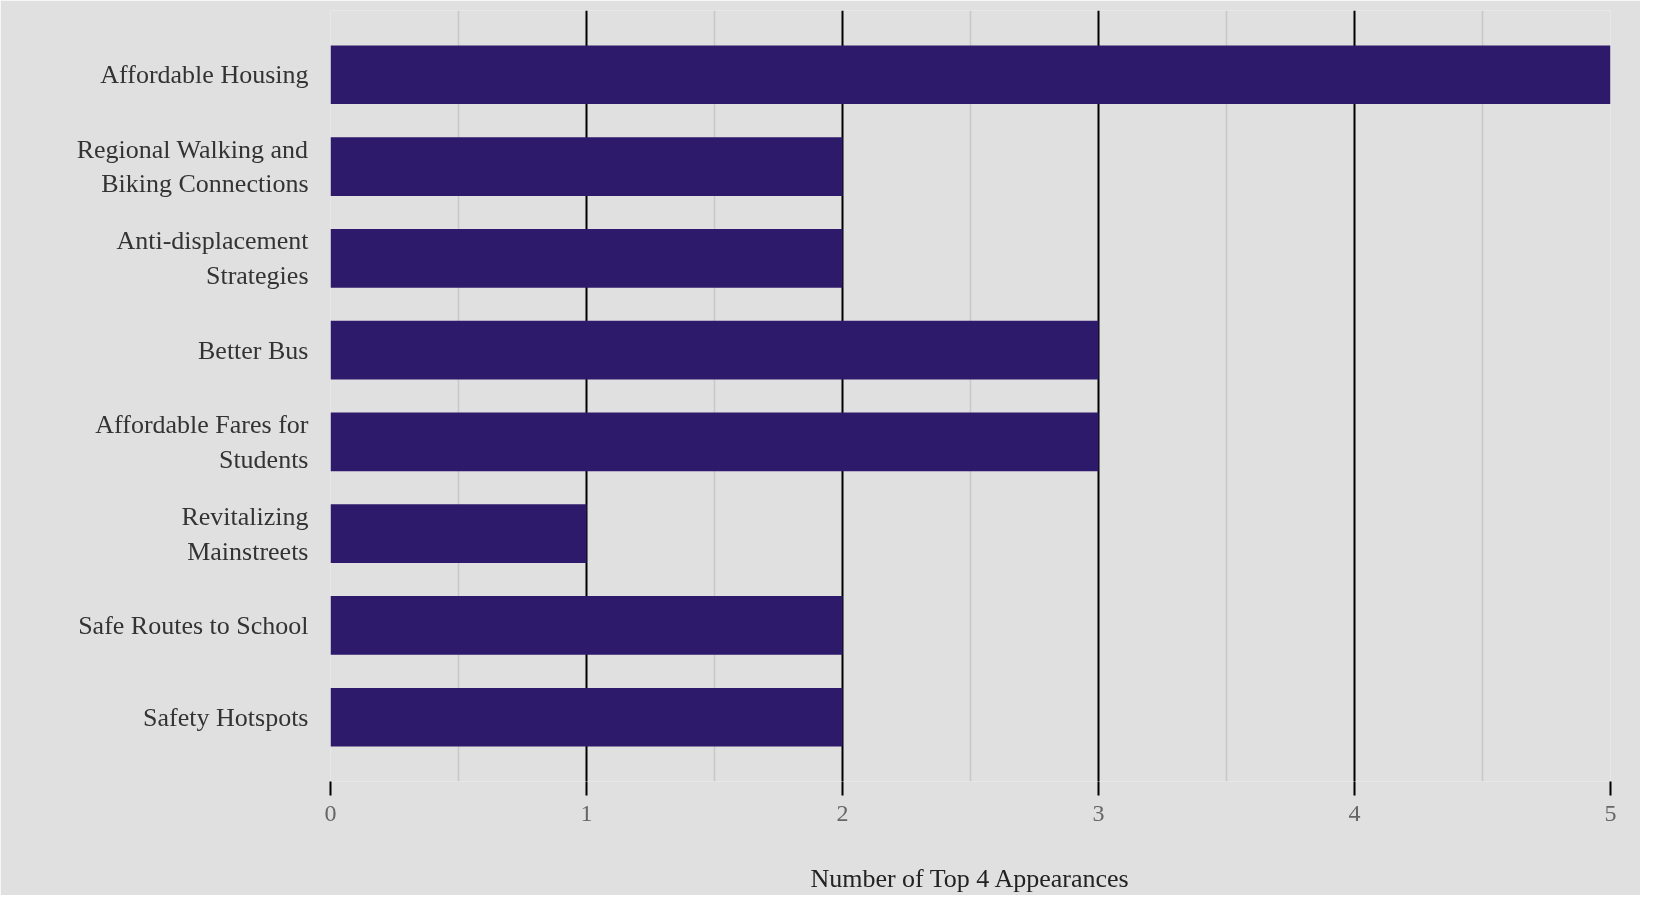 The height and width of the screenshot is (903, 1654). I want to click on y-tick-label: Anti-displacement Strategies, so click(213, 258).